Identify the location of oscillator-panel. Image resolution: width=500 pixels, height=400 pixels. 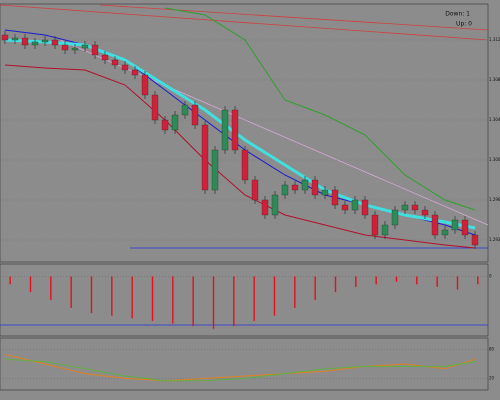
(244, 364).